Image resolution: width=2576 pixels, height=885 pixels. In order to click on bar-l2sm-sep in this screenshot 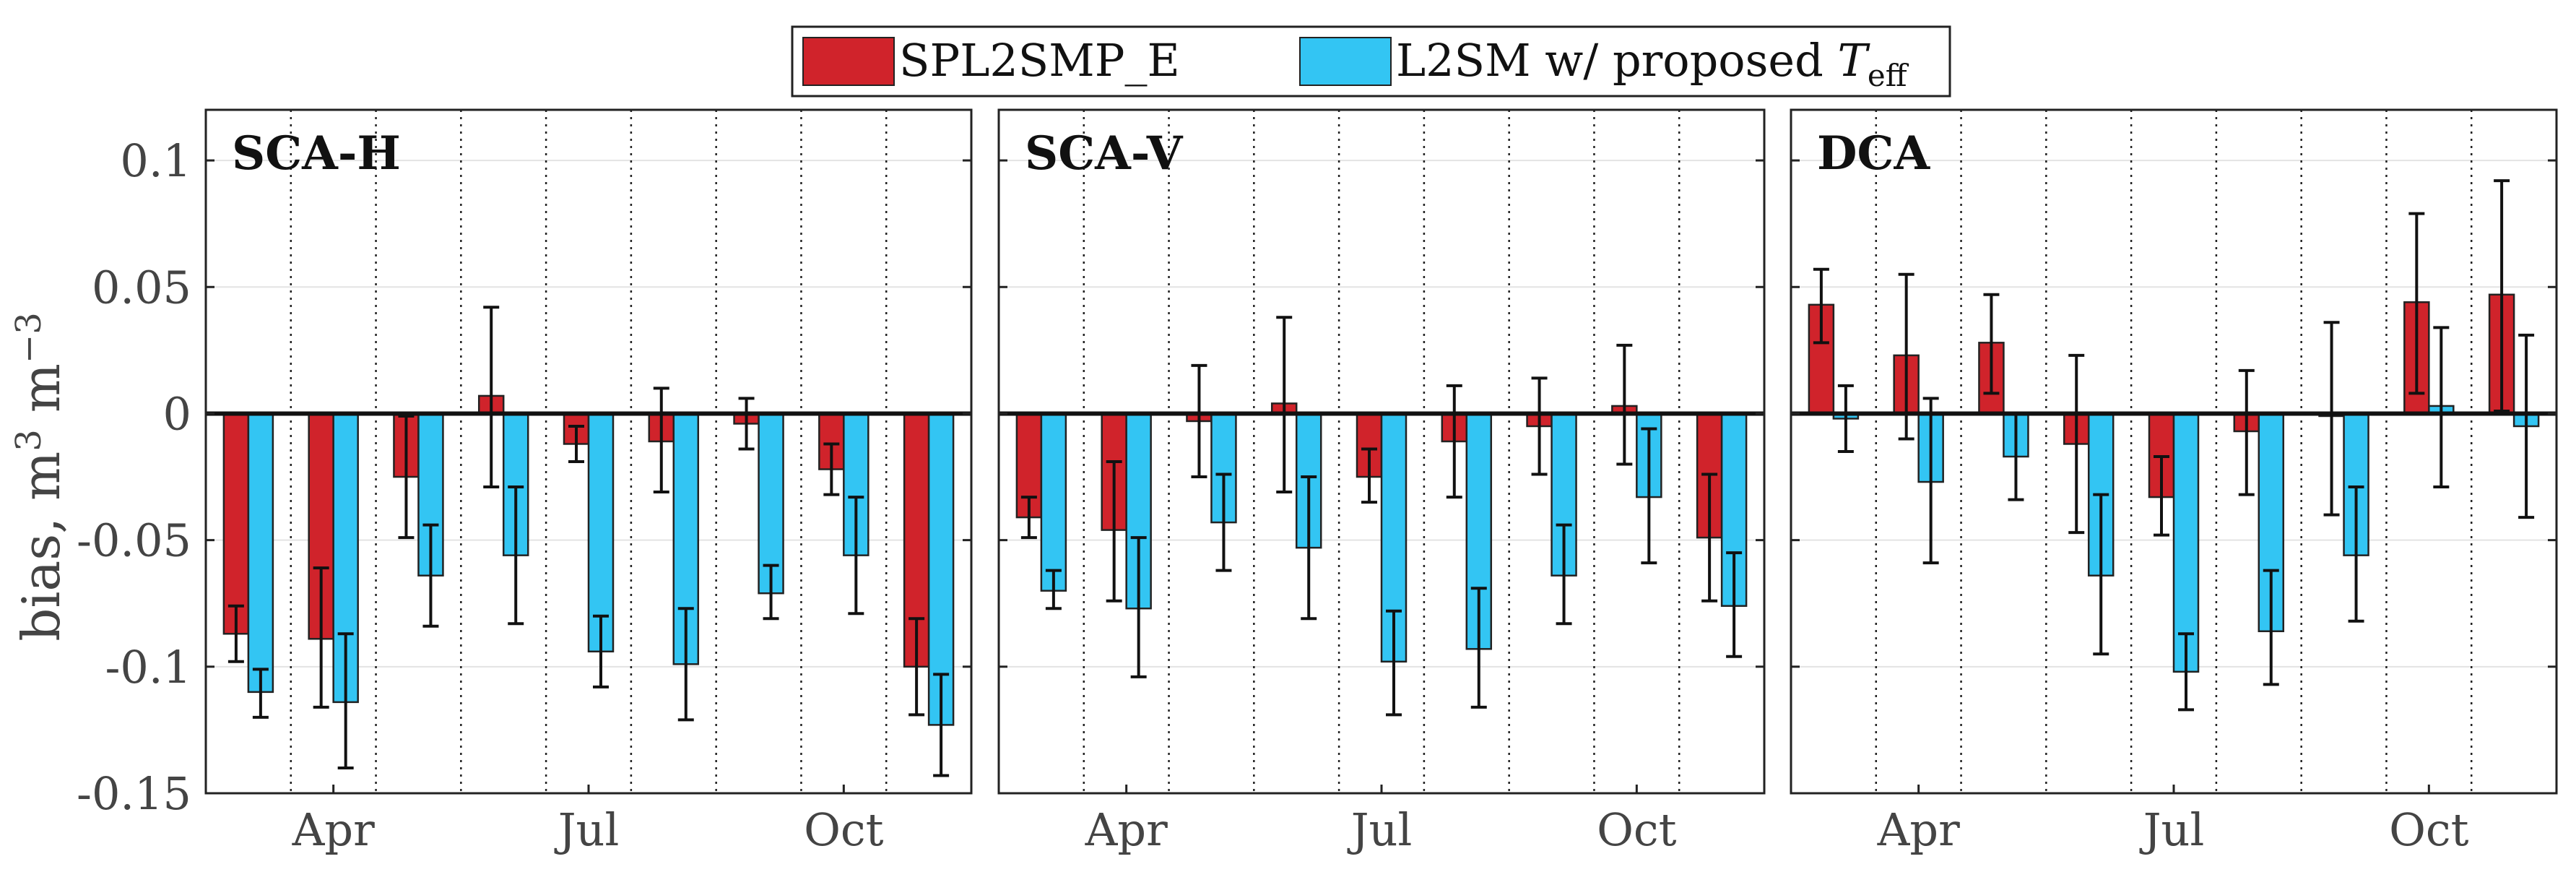, I will do `click(771, 504)`.